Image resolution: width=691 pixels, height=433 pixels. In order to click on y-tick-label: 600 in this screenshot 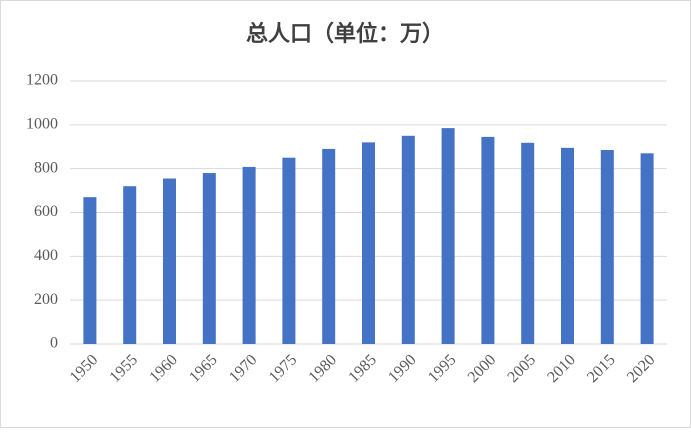, I will do `click(46, 211)`.